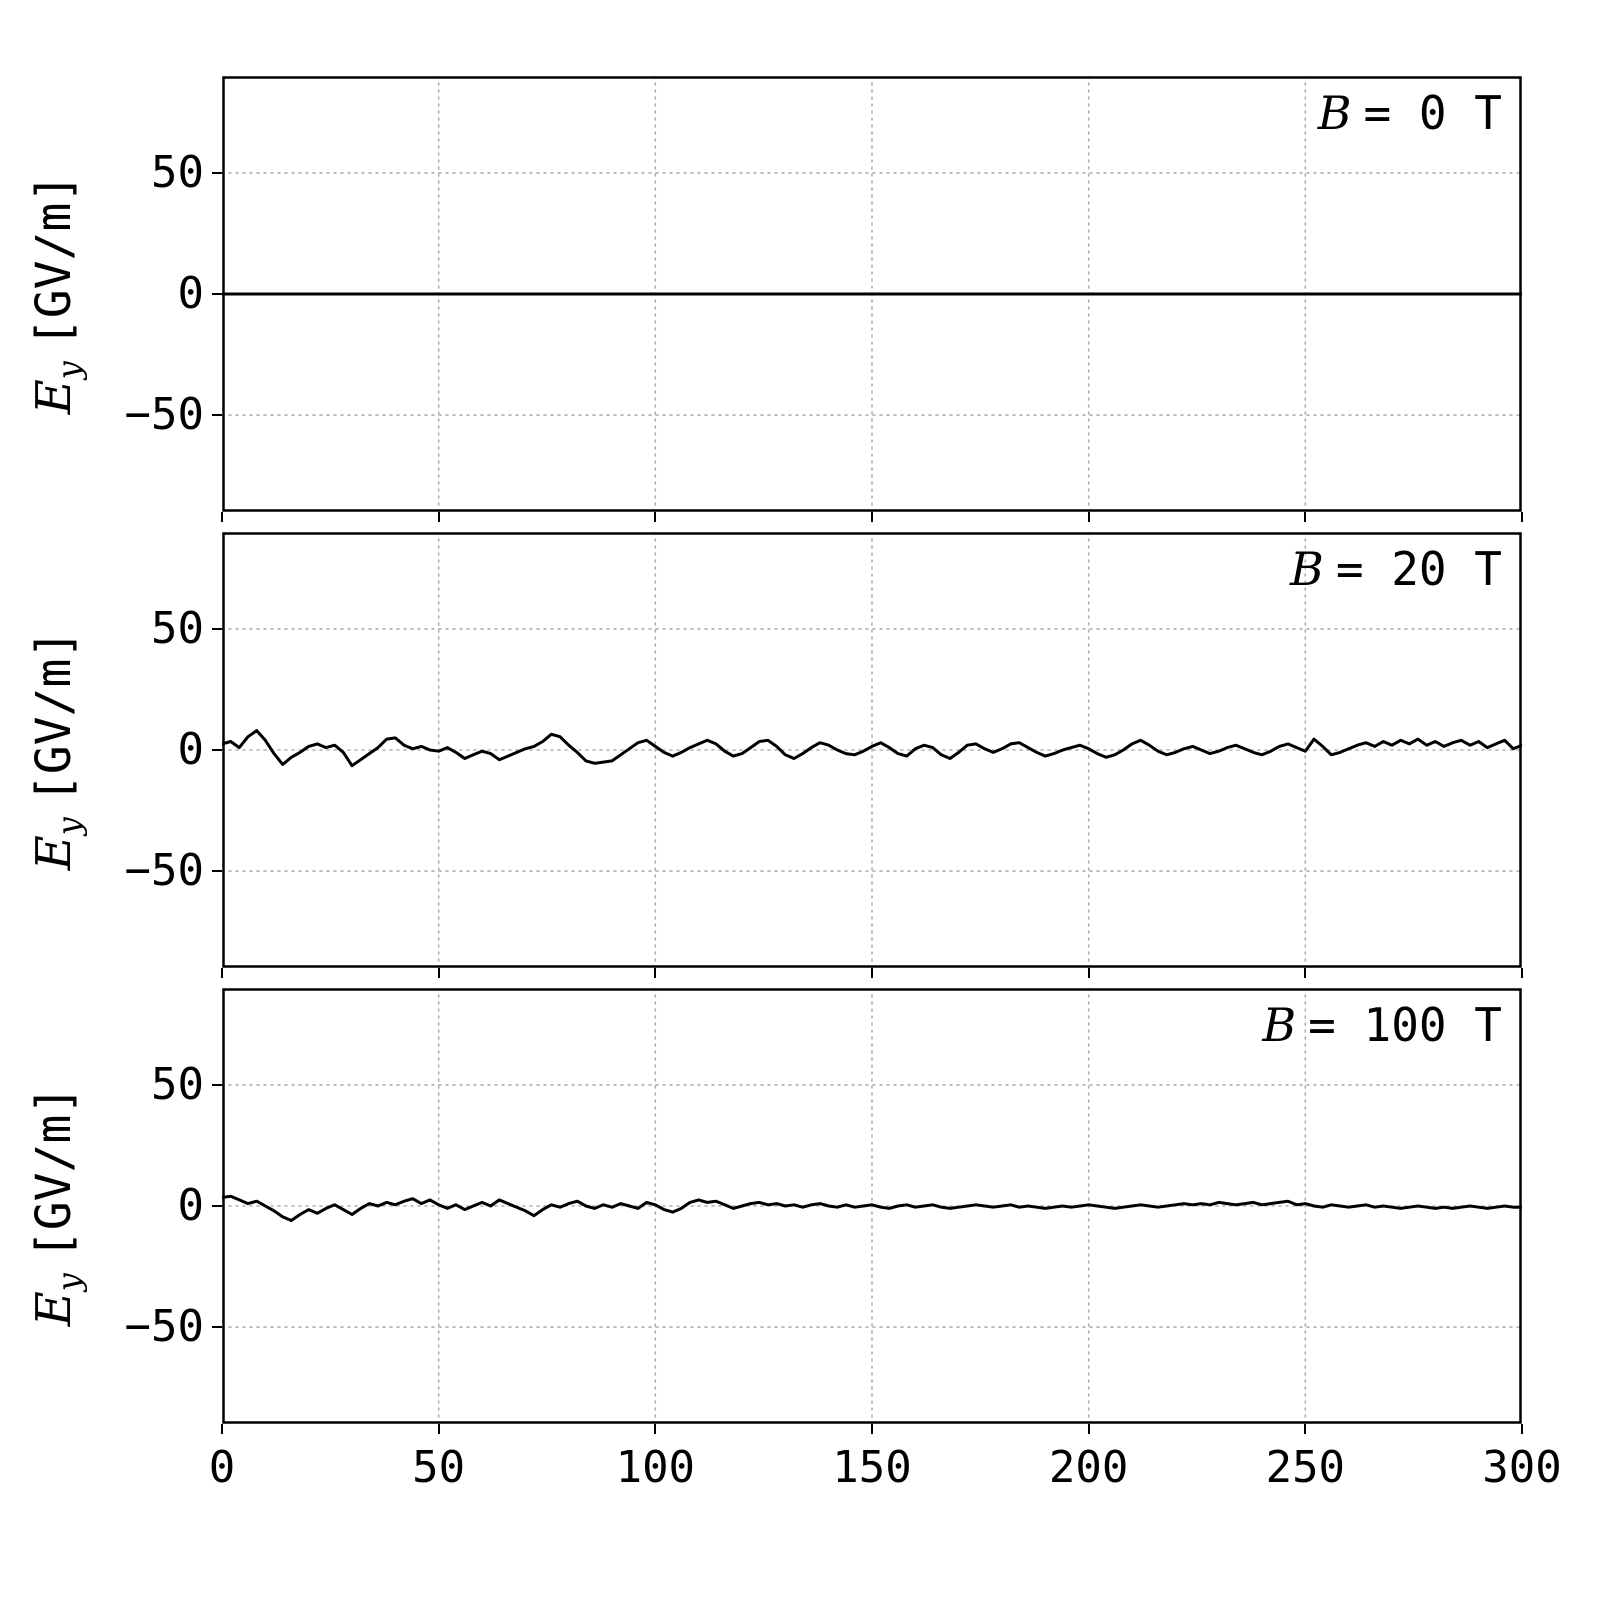 The width and height of the screenshot is (1600, 1600). I want to click on x-tick-label: 150, so click(872, 1467).